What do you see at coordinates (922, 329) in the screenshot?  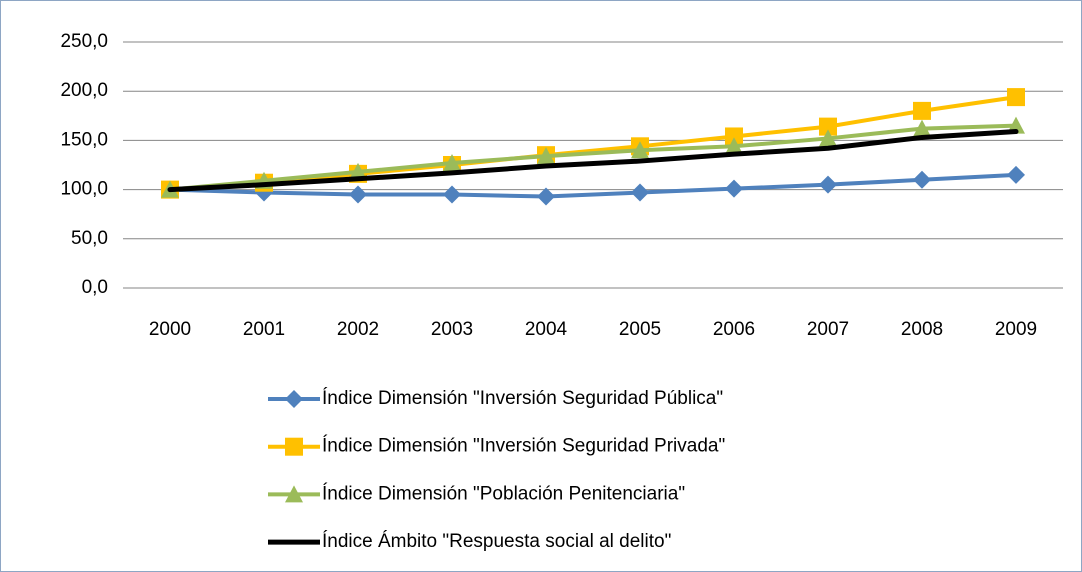 I see `x-tick-label: 2008` at bounding box center [922, 329].